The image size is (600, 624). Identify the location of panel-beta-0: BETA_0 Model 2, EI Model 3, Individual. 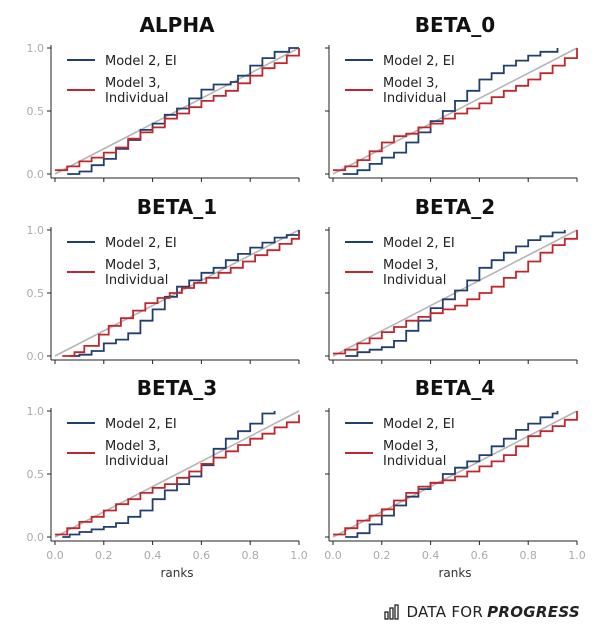
(451, 97).